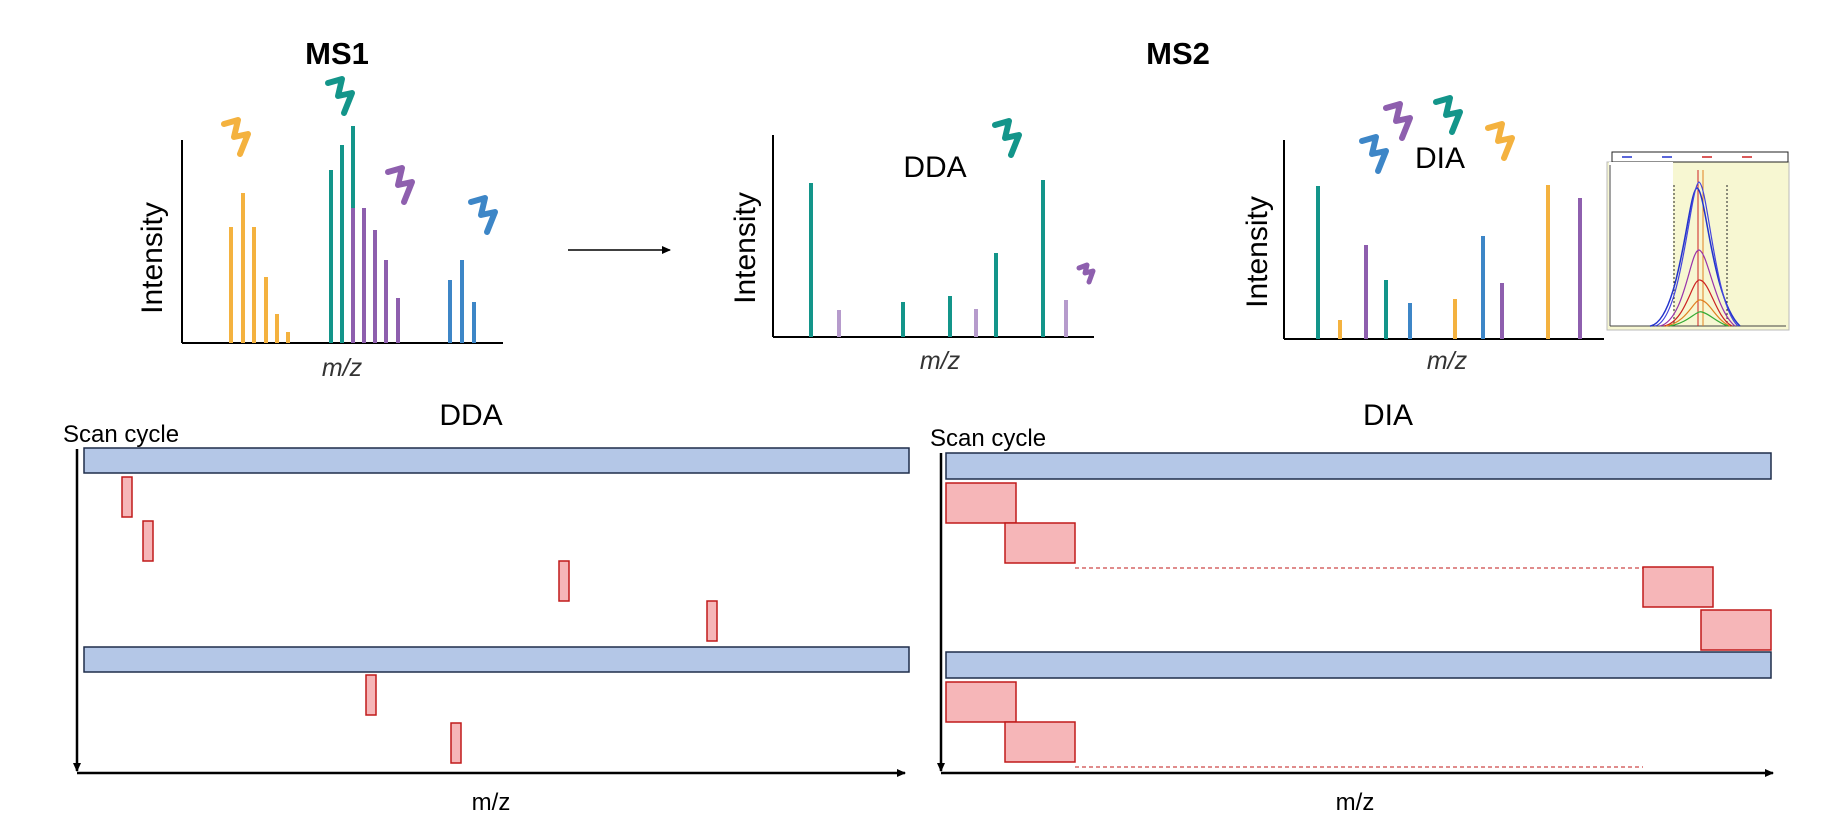 This screenshot has height=821, width=1848. What do you see at coordinates (1700, 157) in the screenshot?
I see `xic-inset-legend` at bounding box center [1700, 157].